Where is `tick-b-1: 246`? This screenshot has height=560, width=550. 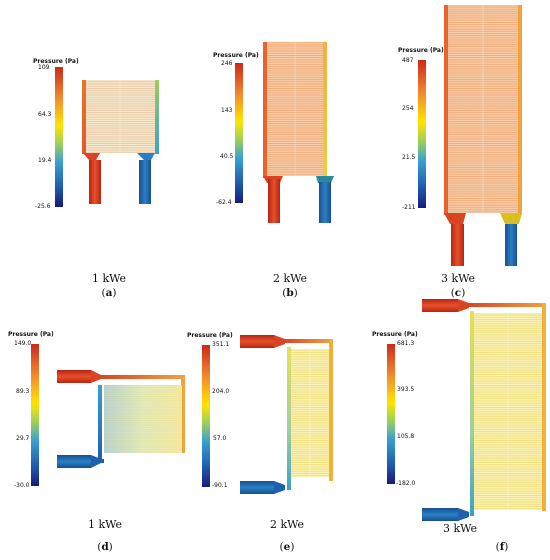 tick-b-1: 246 is located at coordinates (227, 63).